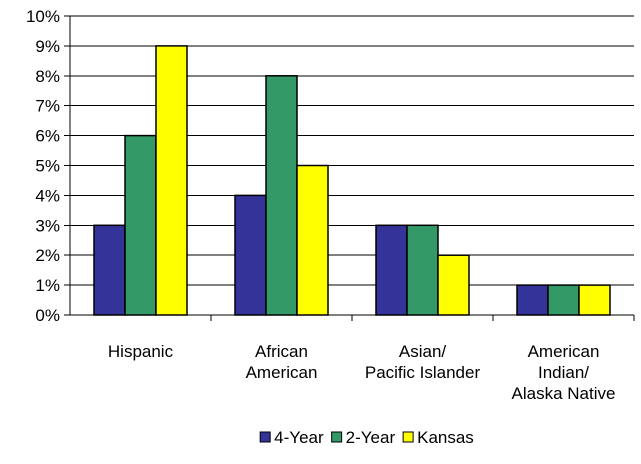 This screenshot has width=641, height=464. Describe the element at coordinates (564, 372) in the screenshot. I see `x-category-label: American Indian/Alaska Native` at that location.